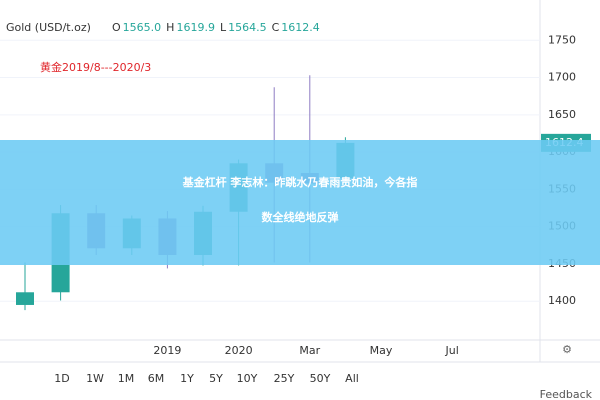 The image size is (600, 400). I want to click on banner-text: 基金杠杆 李志林：昨跳水乃春雨贵如油，今各指, so click(300, 182).